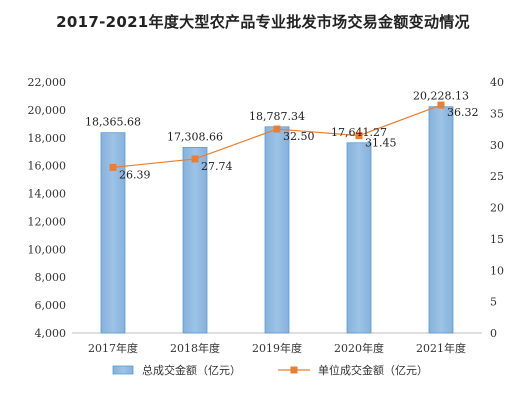  What do you see at coordinates (441, 96) in the screenshot?
I see `bar-data-label: 20,228.13` at bounding box center [441, 96].